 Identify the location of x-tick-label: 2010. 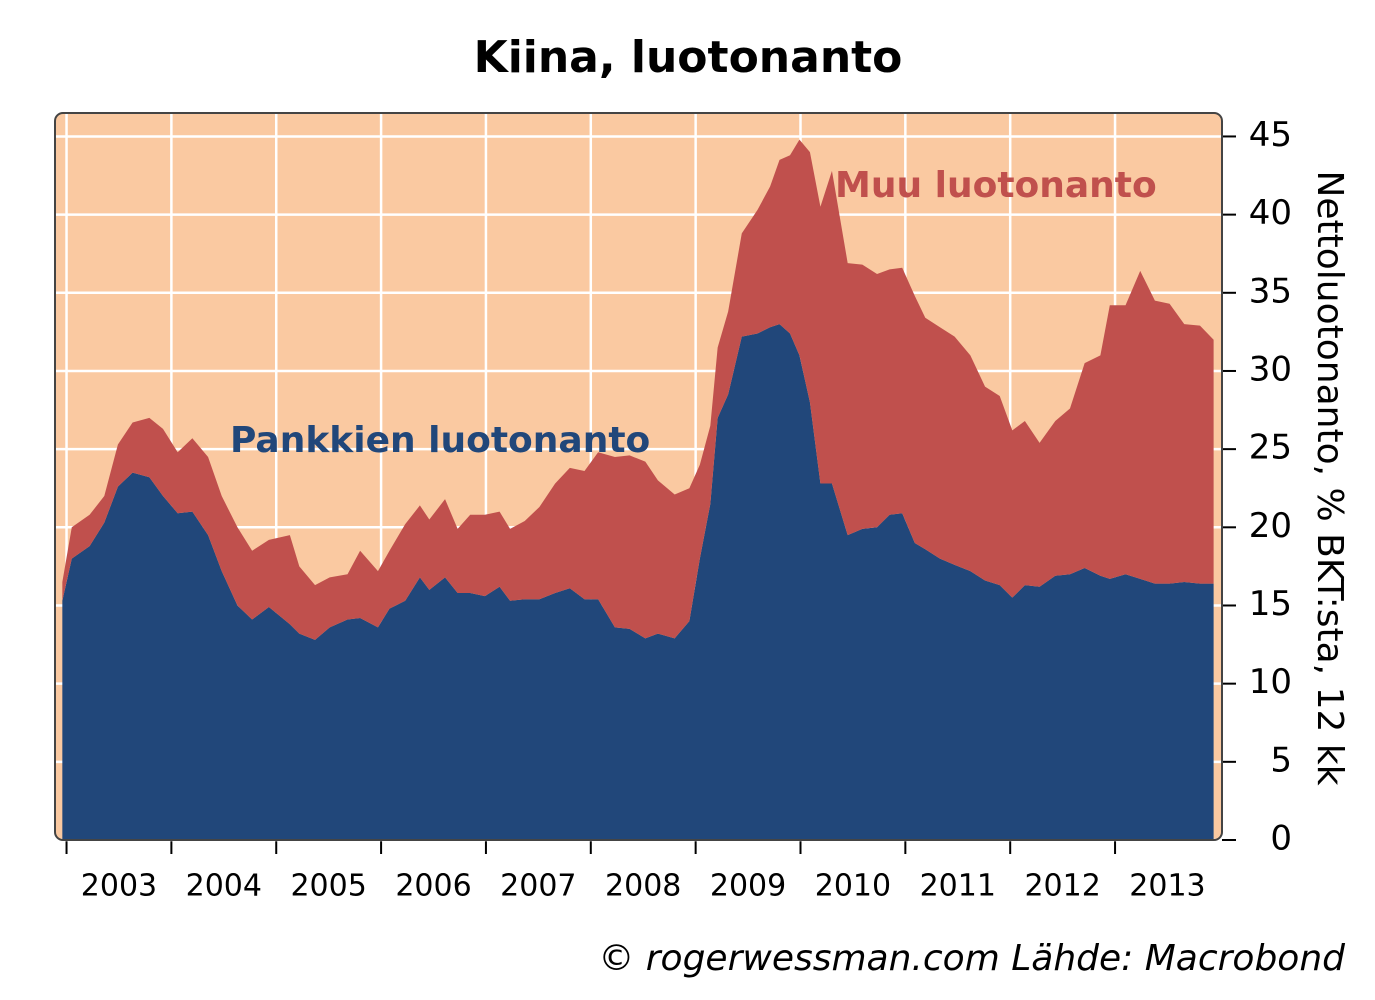
(853, 886).